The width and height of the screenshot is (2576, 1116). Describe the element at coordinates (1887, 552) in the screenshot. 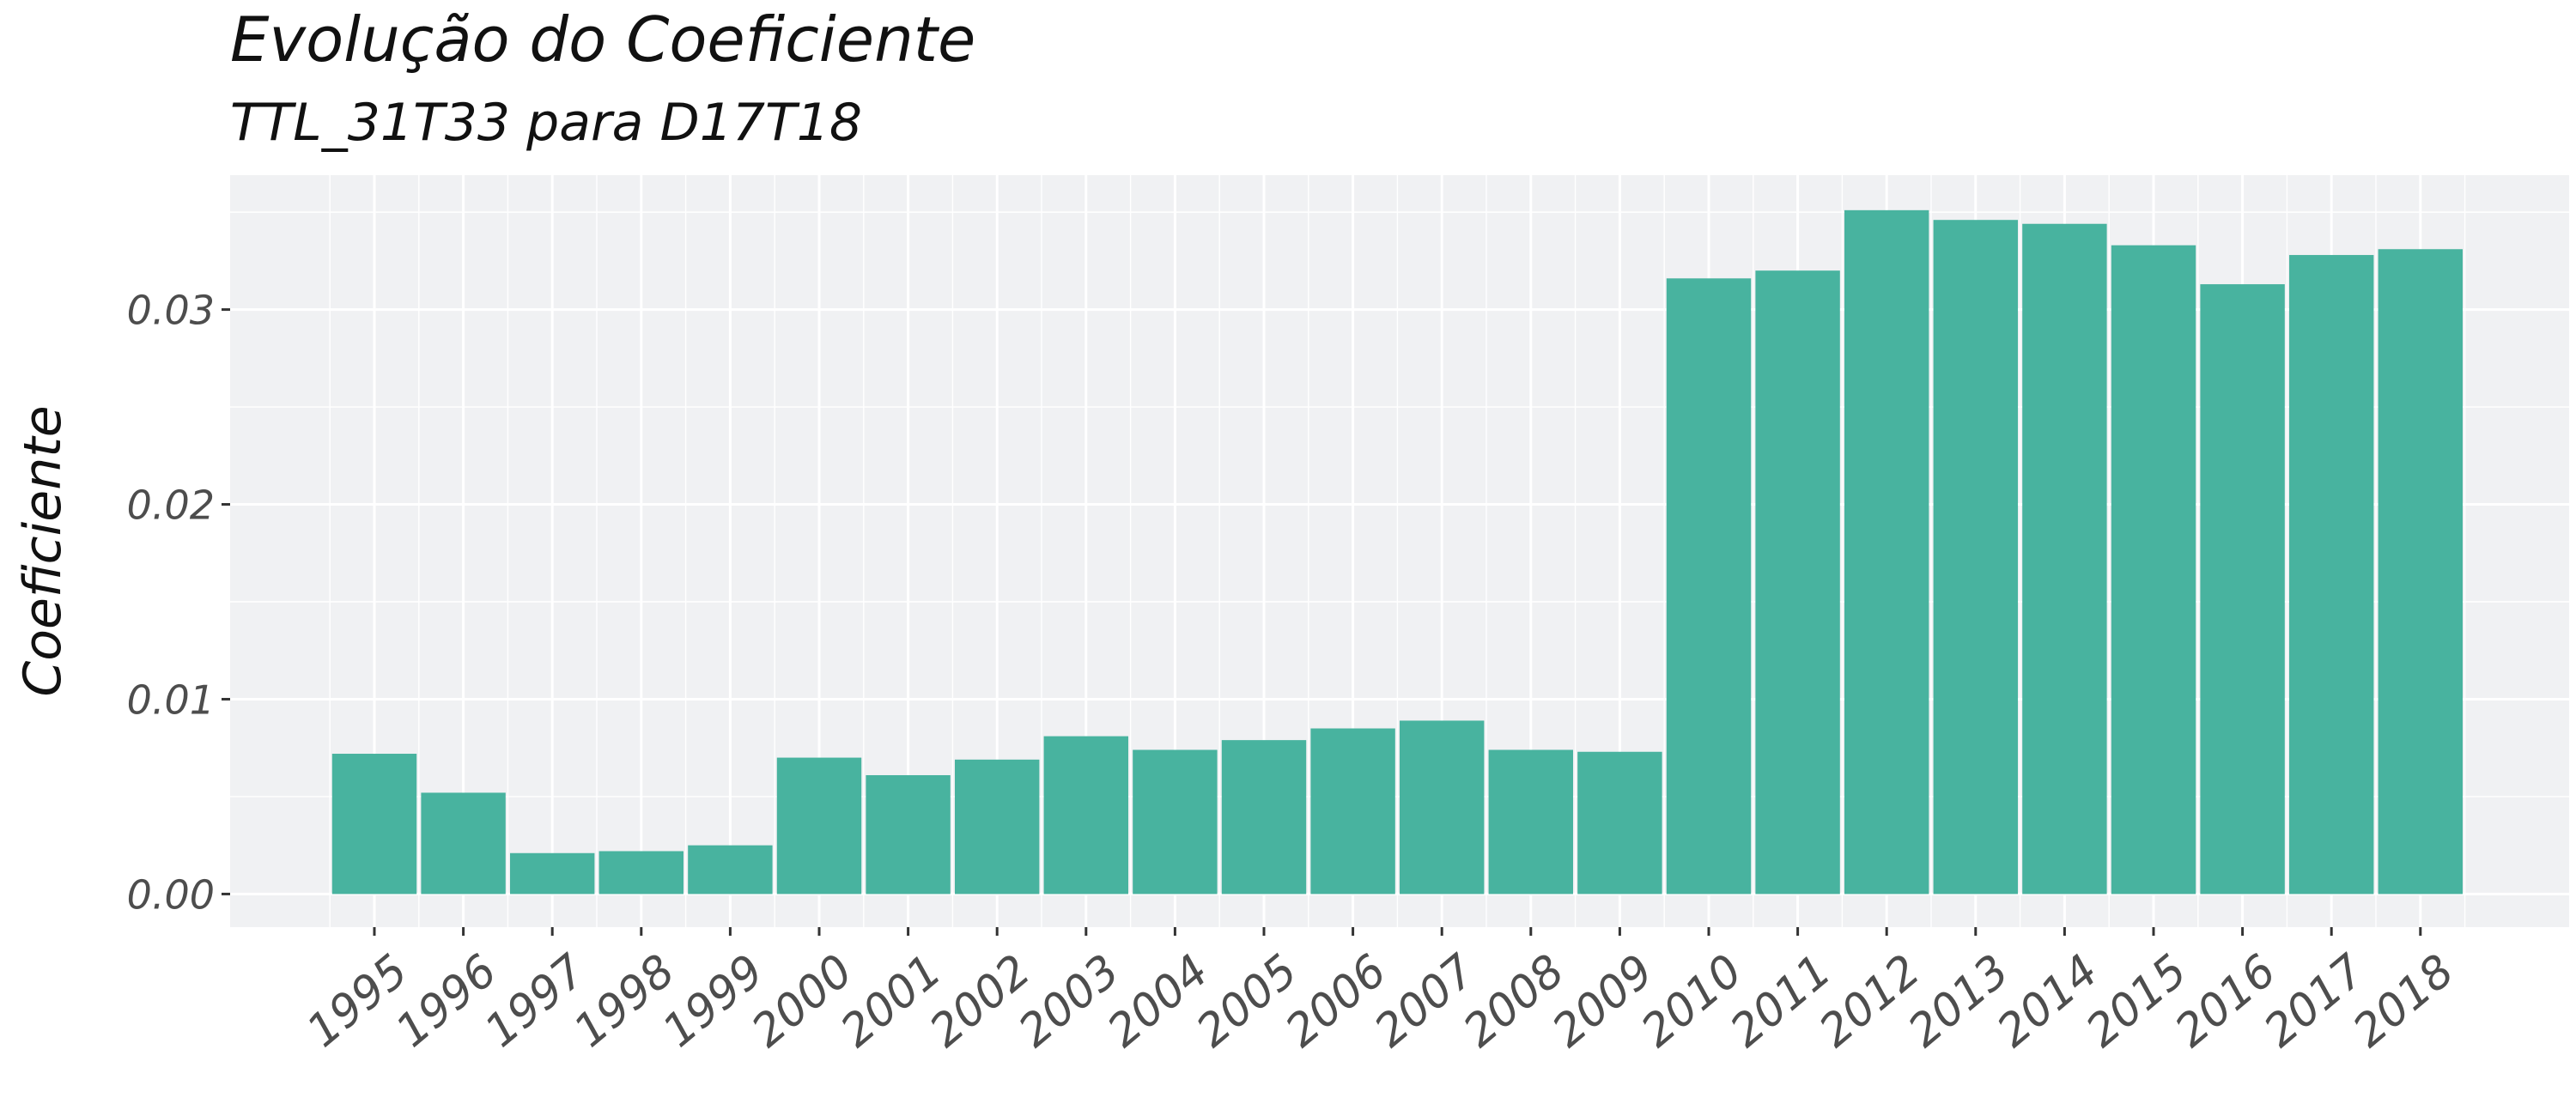

I see `bar-2012` at that location.